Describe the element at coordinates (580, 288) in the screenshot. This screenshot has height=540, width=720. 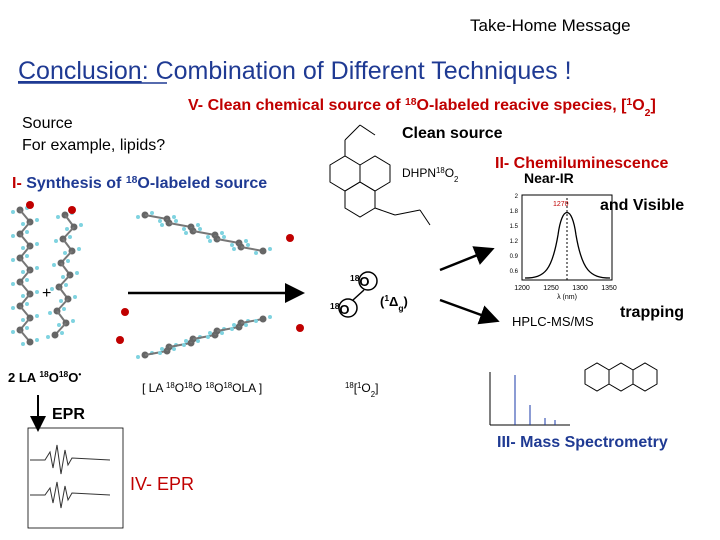
I see `spectrum-x-tick: 1300` at that location.